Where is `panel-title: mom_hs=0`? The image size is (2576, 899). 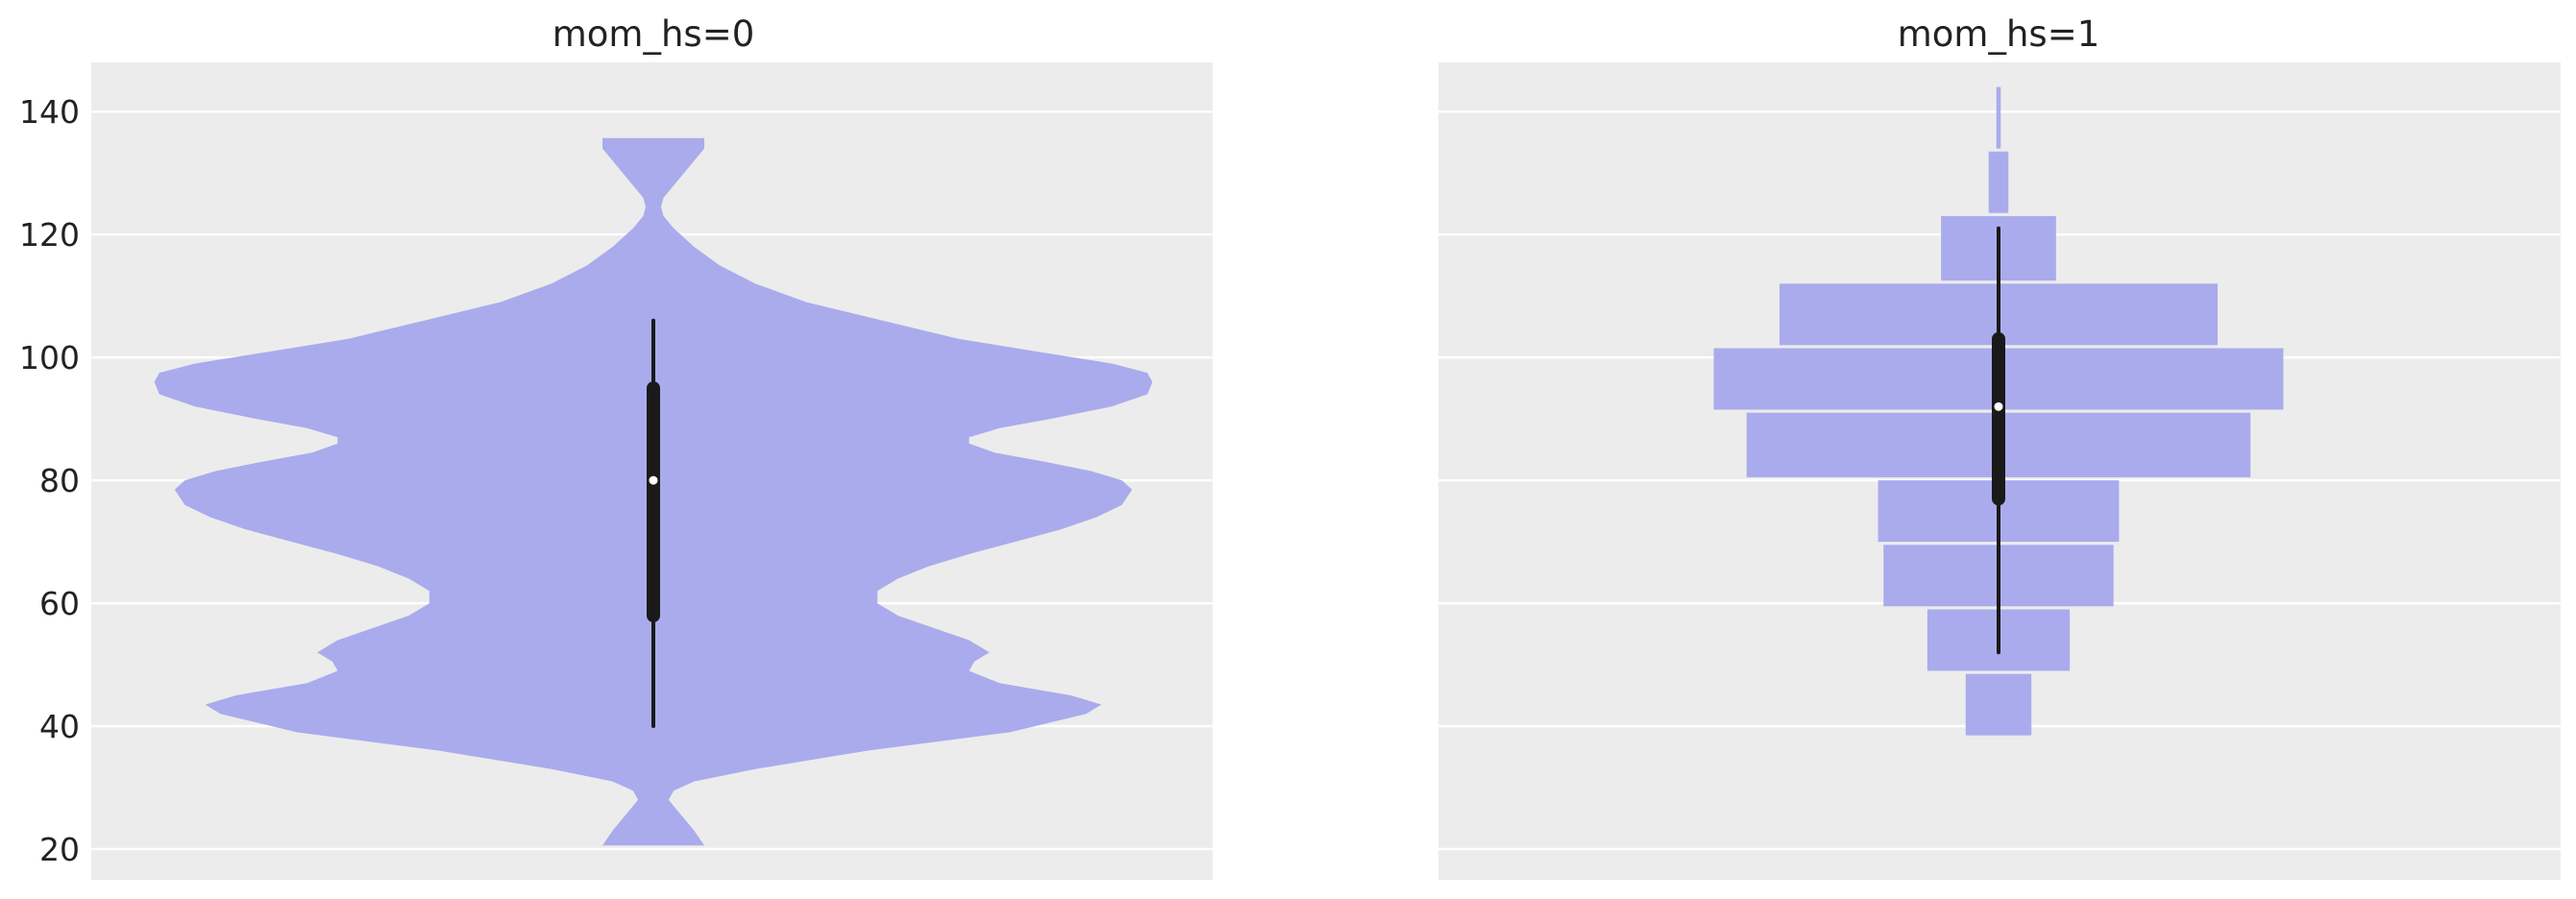
panel-title: mom_hs=0 is located at coordinates (653, 34).